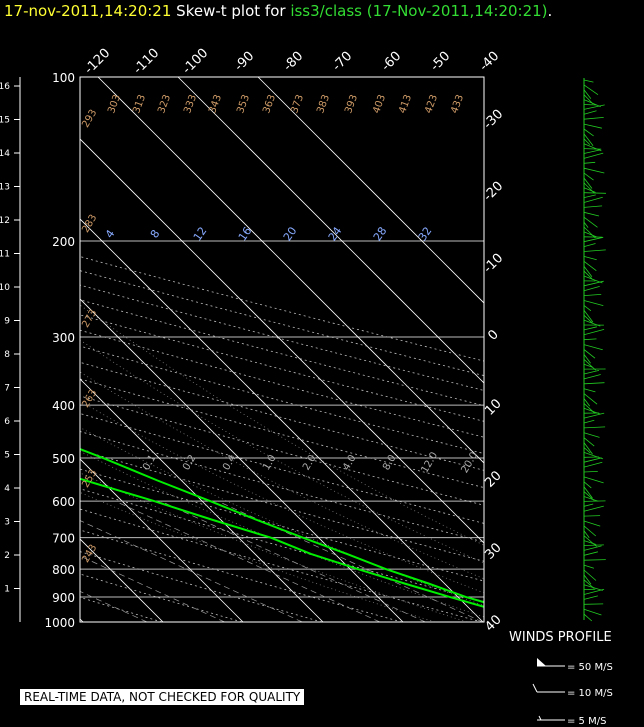 Image resolution: width=644 pixels, height=727 pixels. Describe the element at coordinates (7, 556) in the screenshot. I see `height-tick-label: 2` at that location.